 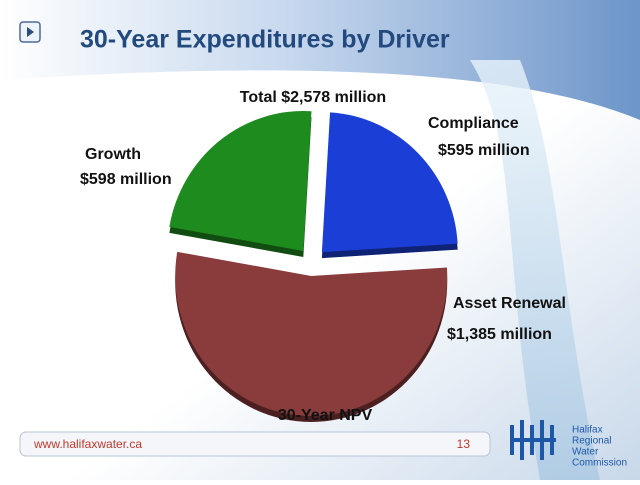 What do you see at coordinates (255, 444) in the screenshot?
I see `footer-bar` at bounding box center [255, 444].